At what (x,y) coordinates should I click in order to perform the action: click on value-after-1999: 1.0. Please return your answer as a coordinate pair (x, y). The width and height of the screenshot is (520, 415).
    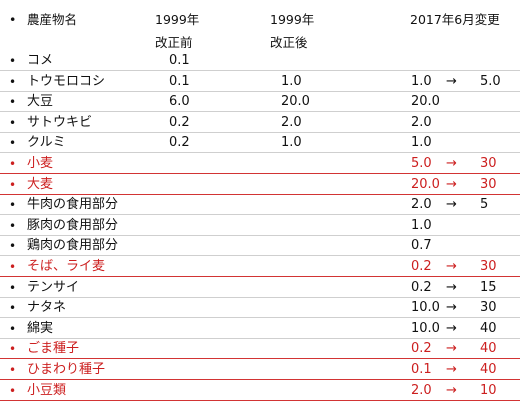
    Looking at the image, I should click on (291, 81).